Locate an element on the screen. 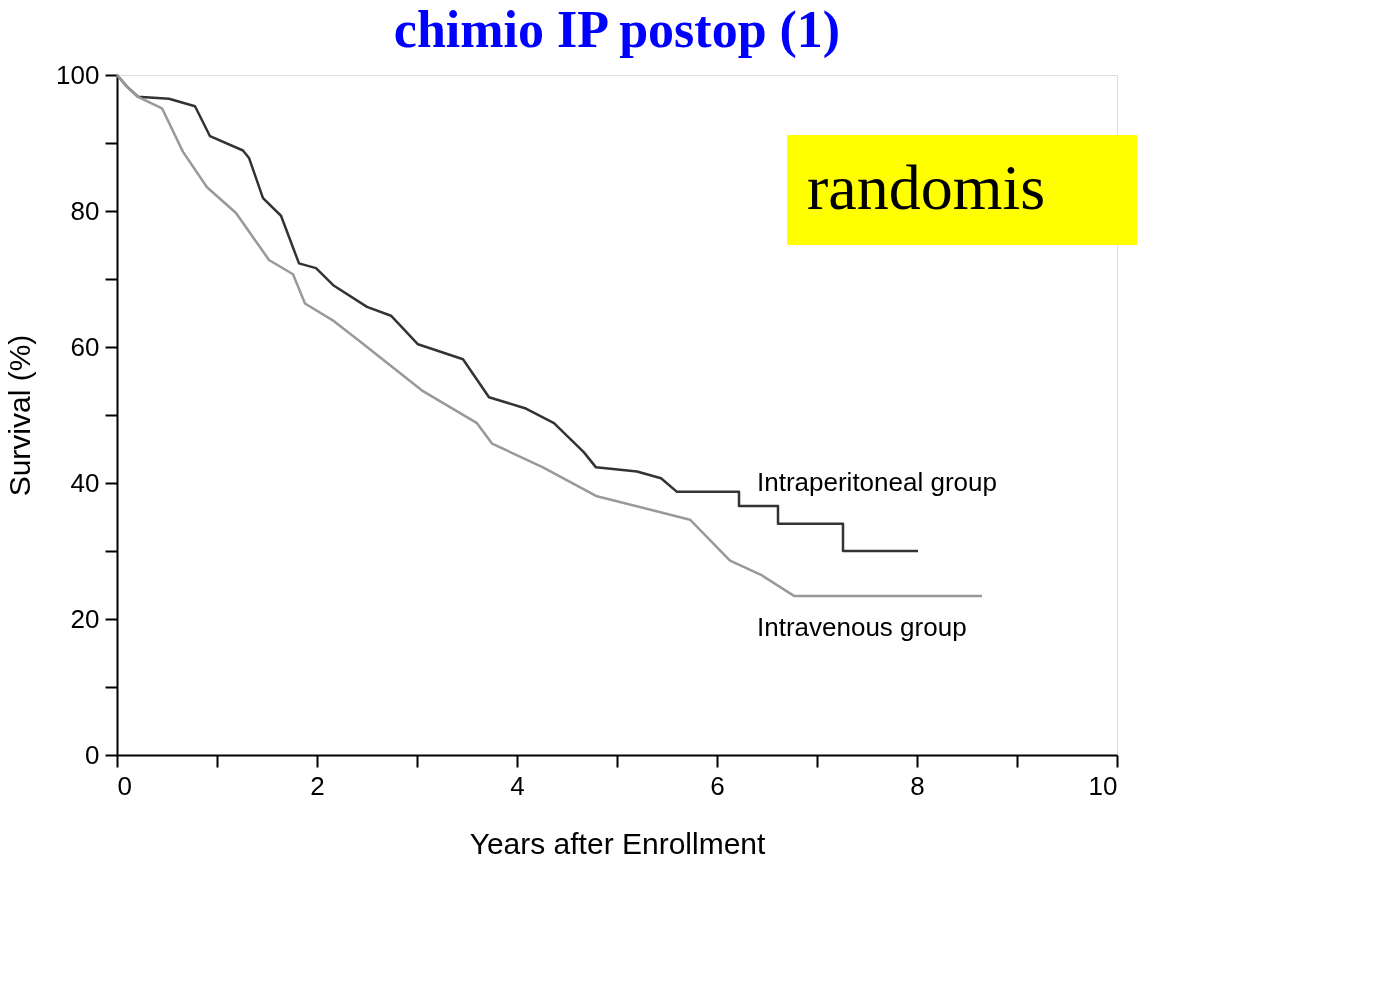  chart-title: chimio IP postop (1) is located at coordinates (617, 30).